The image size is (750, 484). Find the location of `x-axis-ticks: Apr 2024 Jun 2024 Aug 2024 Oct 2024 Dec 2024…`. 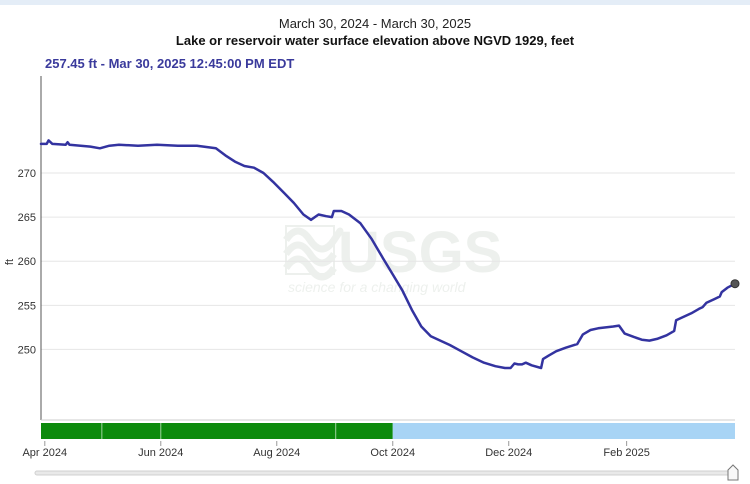

x-axis-ticks: Apr 2024 Jun 2024 Aug 2024 Oct 2024 Dec 2024… is located at coordinates (336, 450).